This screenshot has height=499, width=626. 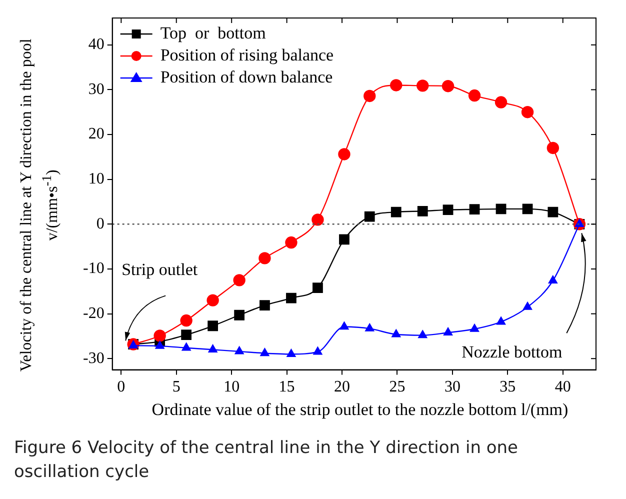 I want to click on x-tick-label: 25, so click(x=397, y=387).